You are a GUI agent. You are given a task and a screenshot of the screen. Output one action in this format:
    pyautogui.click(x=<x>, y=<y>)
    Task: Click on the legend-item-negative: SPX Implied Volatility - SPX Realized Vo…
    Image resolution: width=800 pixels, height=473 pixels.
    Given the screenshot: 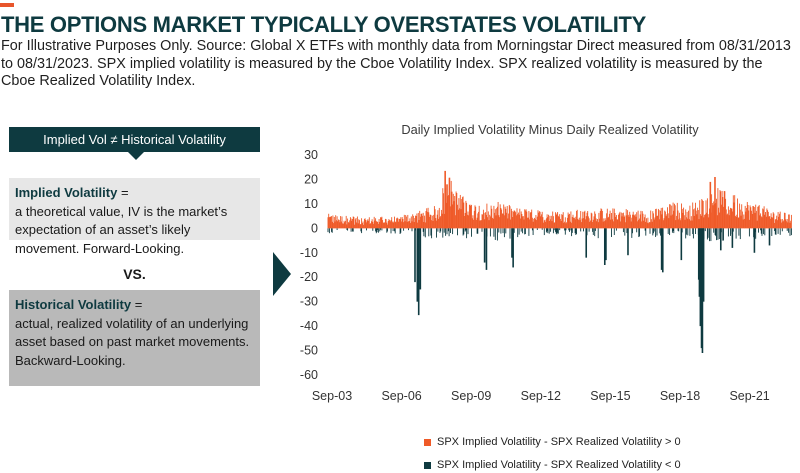 What is the action you would take?
    pyautogui.click(x=552, y=465)
    